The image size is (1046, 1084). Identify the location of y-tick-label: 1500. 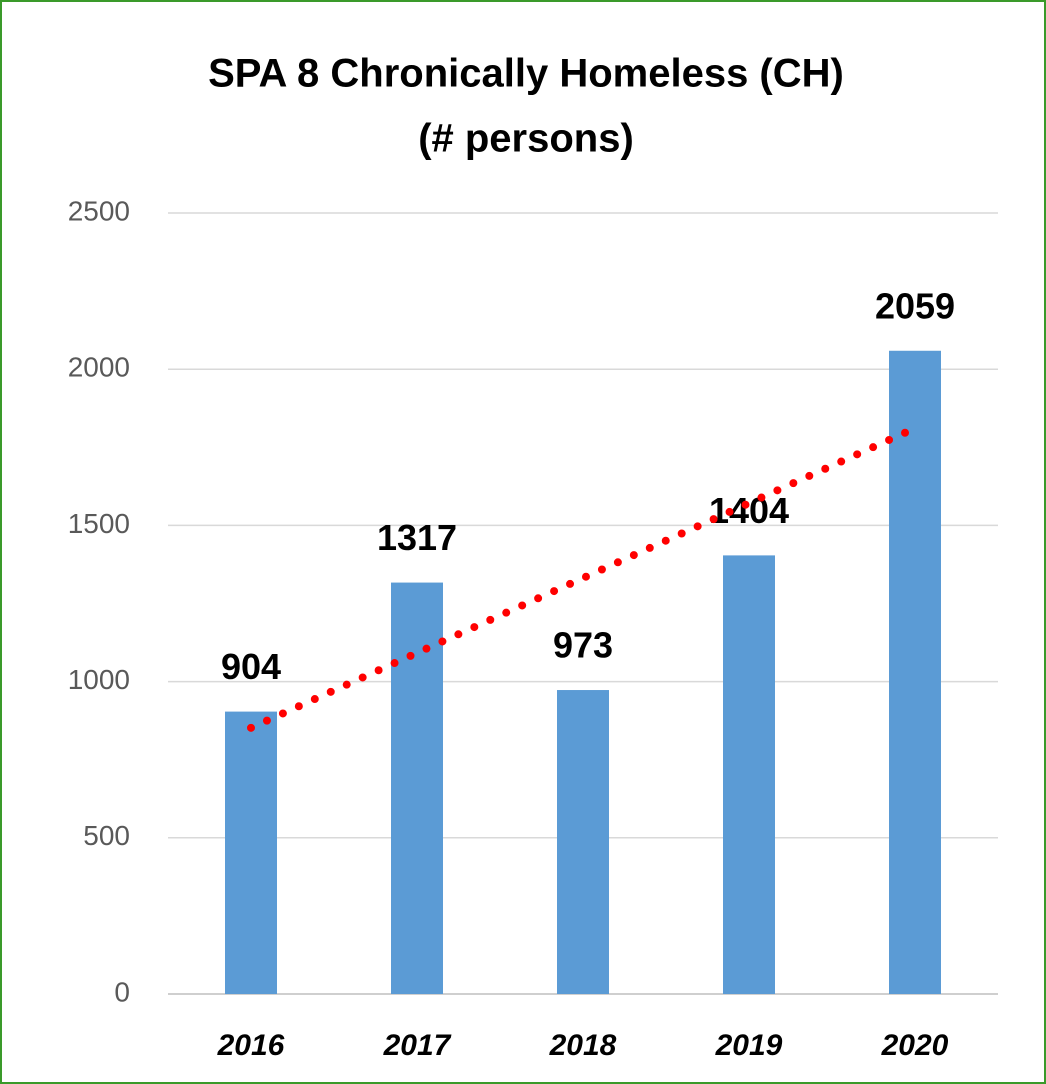
(99, 523).